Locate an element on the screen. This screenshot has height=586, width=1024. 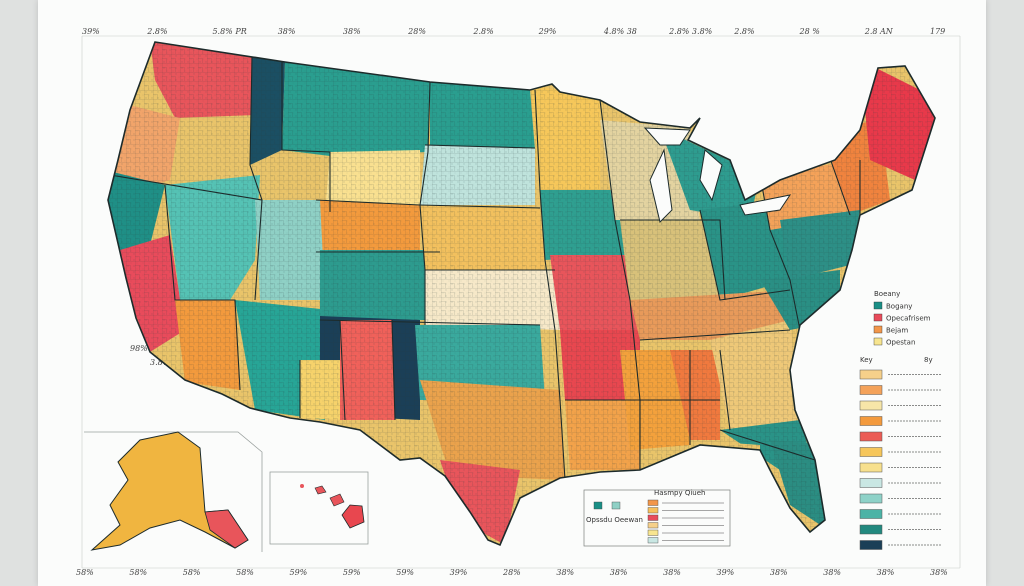
bottom-scale-label: 28% is located at coordinates (512, 572).